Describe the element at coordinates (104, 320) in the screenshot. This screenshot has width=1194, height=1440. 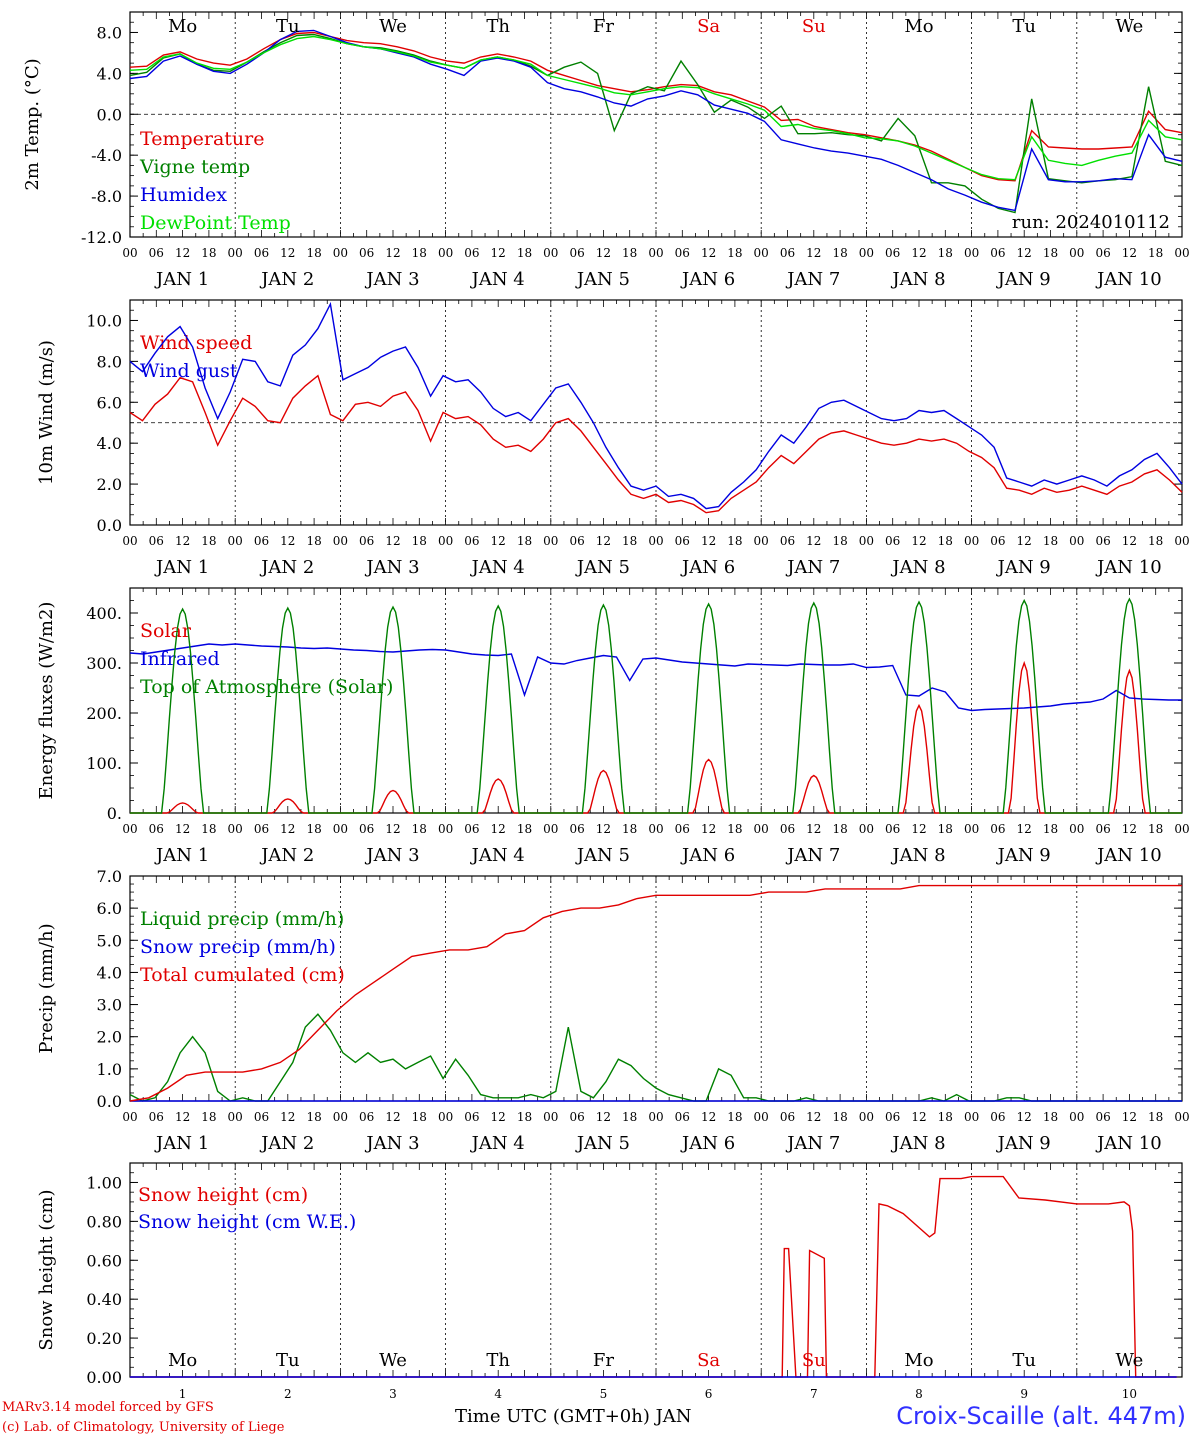
I see `y-tick-label: 10.0` at that location.